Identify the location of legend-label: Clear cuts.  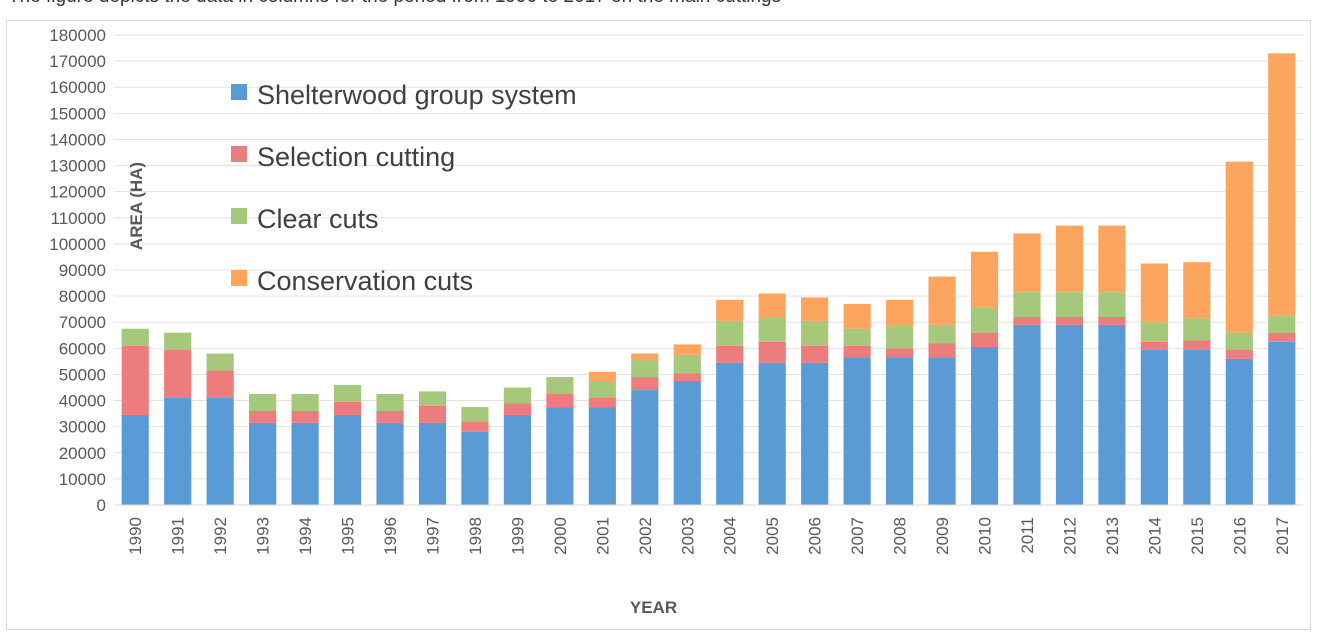
(318, 219).